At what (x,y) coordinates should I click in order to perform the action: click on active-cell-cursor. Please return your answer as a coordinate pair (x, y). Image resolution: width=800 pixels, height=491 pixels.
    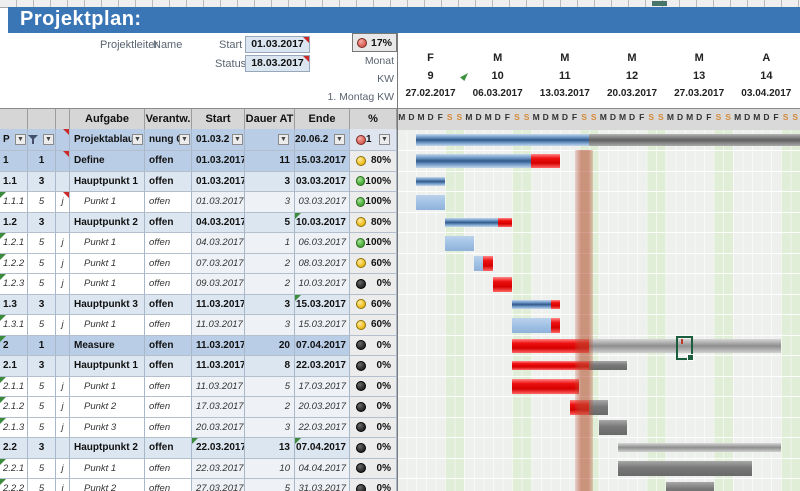
    Looking at the image, I should click on (685, 348).